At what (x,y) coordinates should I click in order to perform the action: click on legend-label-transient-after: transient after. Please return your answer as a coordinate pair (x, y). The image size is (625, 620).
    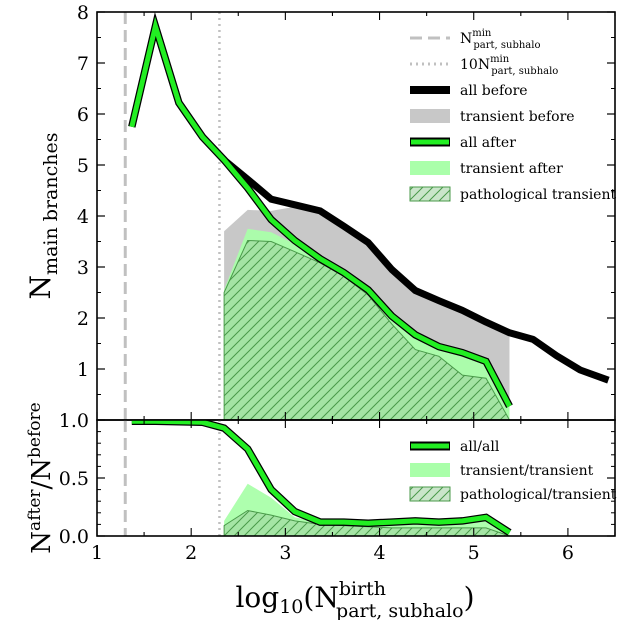
    Looking at the image, I should click on (511, 169).